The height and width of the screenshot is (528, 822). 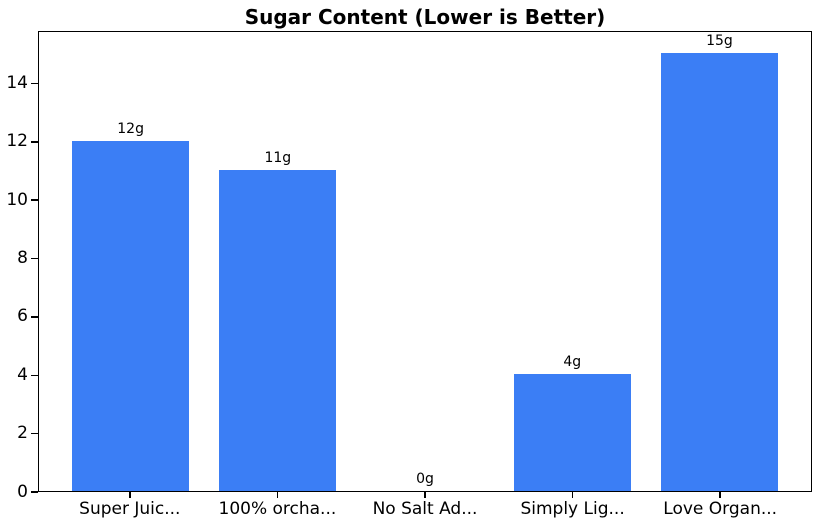 What do you see at coordinates (425, 17) in the screenshot?
I see `chart-title: Sugar Content (Lower is Better)` at bounding box center [425, 17].